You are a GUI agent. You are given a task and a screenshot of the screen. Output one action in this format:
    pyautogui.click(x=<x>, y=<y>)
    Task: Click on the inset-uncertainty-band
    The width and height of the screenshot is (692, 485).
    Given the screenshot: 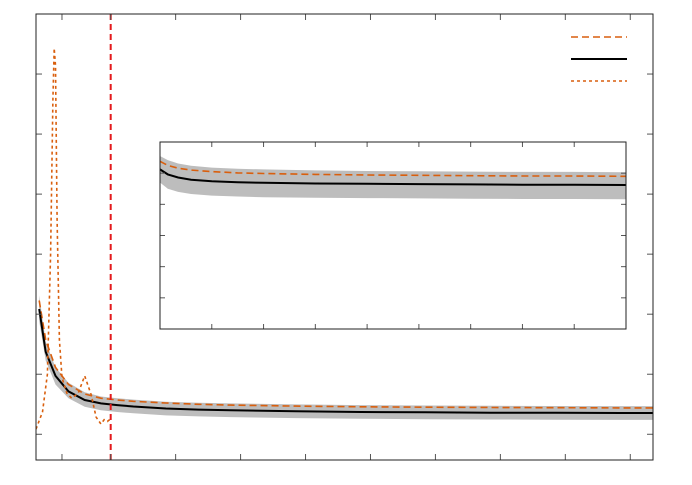 What is the action you would take?
    pyautogui.click(x=393, y=178)
    